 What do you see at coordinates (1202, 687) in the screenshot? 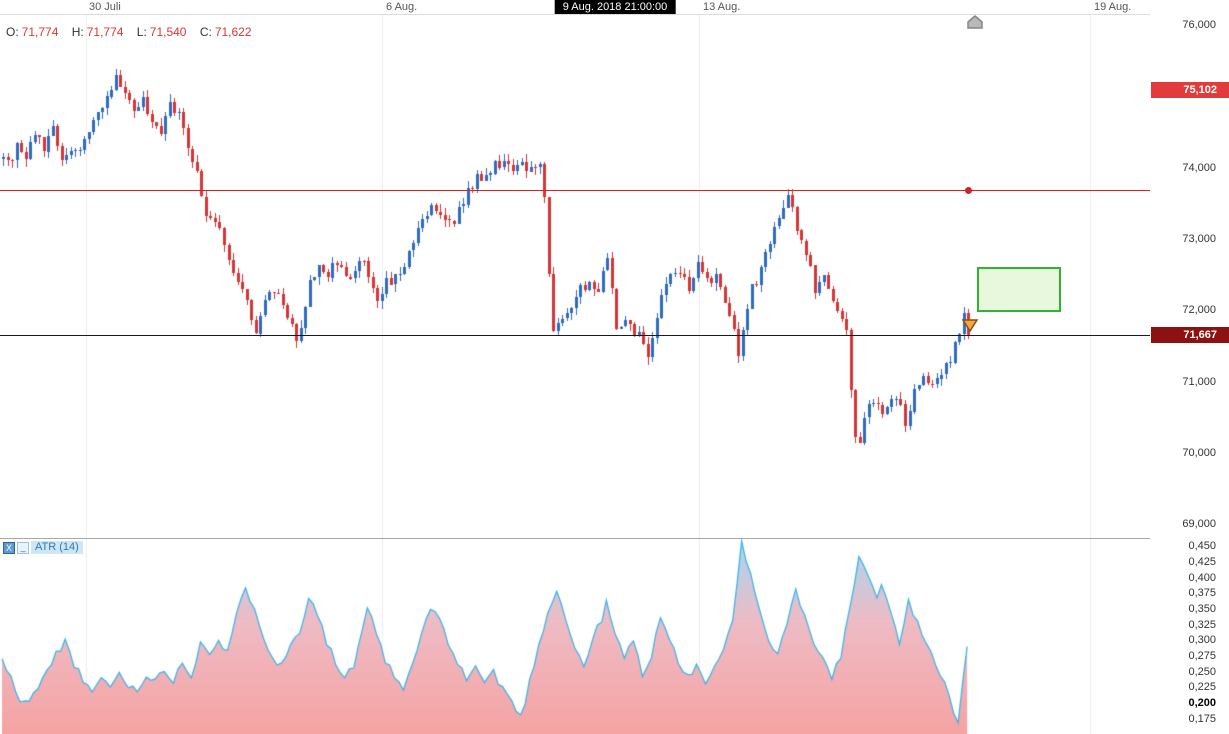
I see `atr-axis-label: 0,225` at bounding box center [1202, 687].